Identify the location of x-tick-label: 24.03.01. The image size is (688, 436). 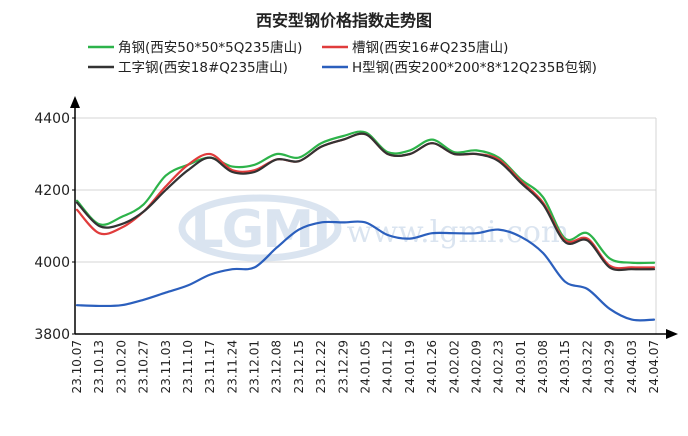
(521, 366).